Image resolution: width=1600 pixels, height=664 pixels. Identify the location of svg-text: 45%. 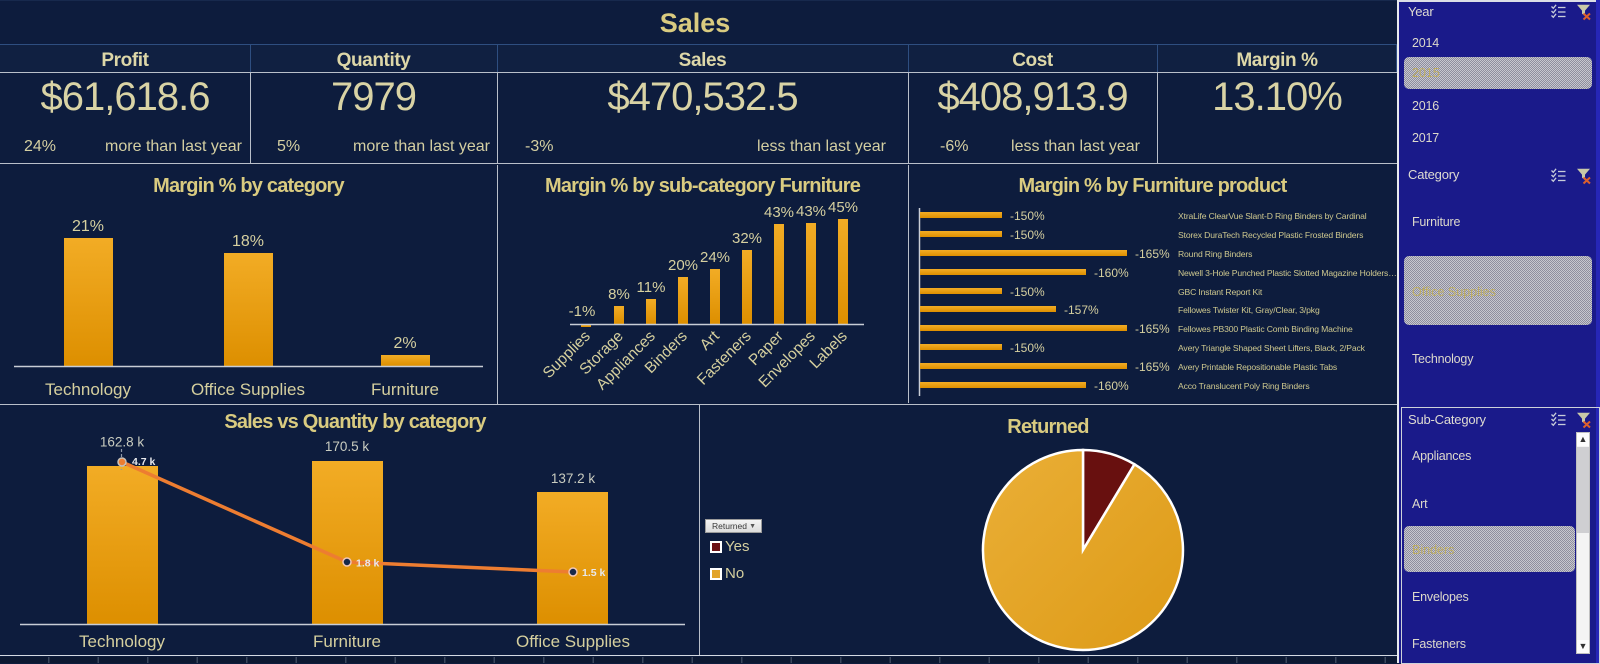
(843, 207).